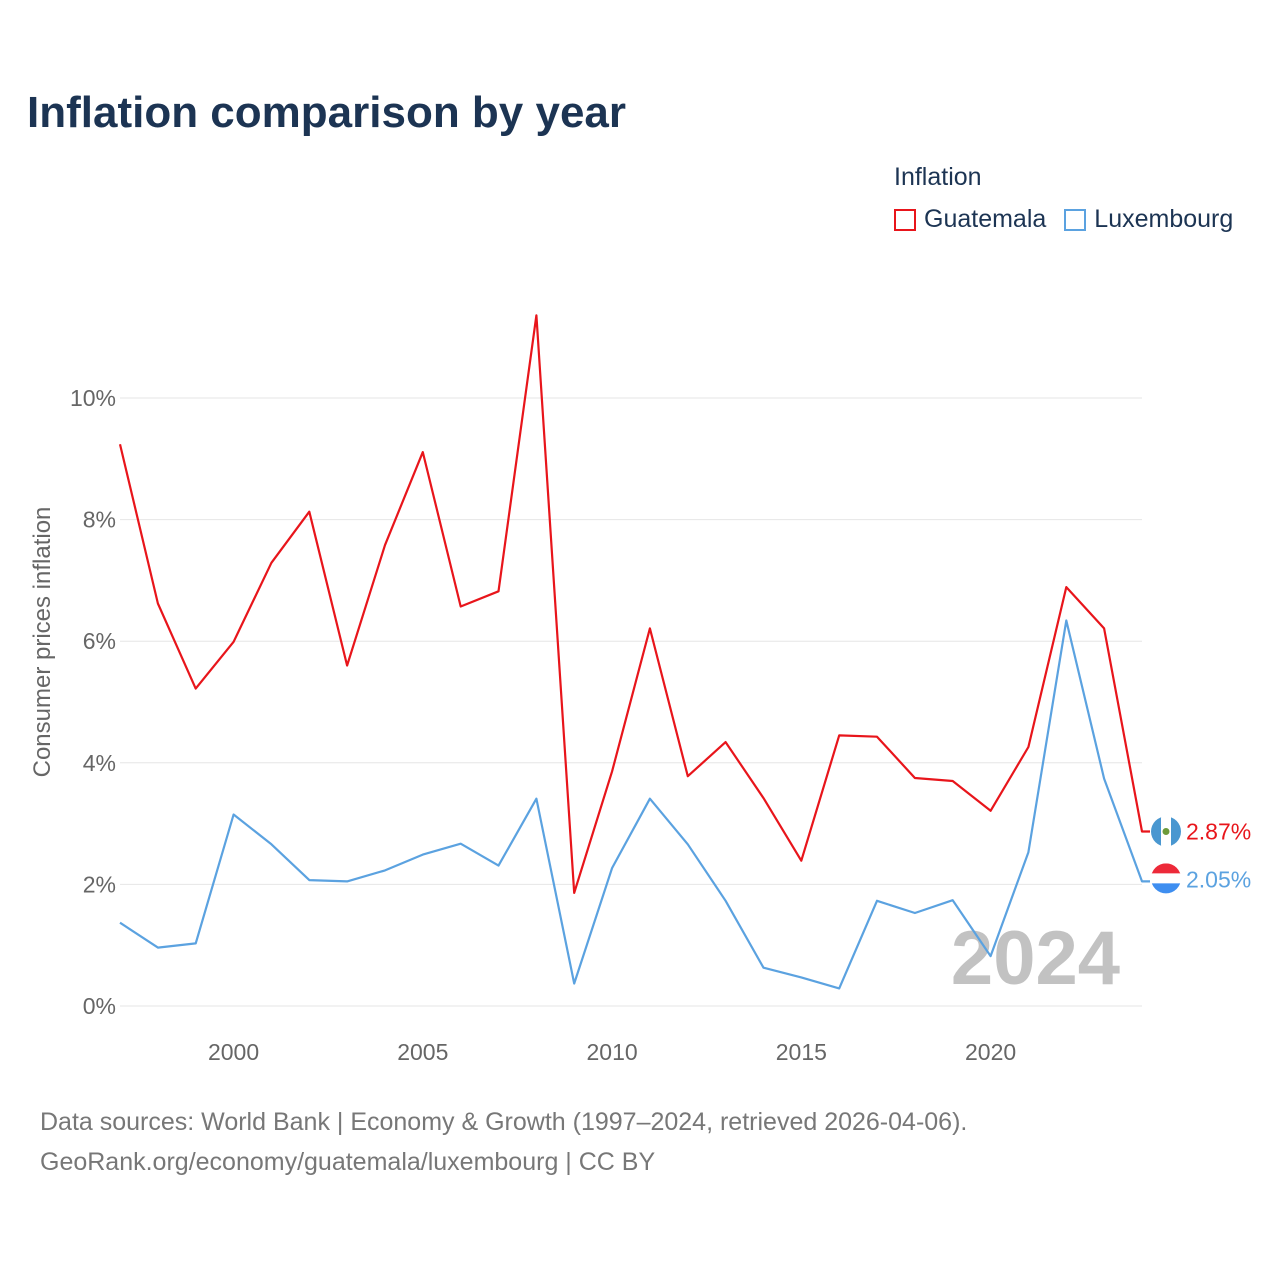 The height and width of the screenshot is (1280, 1280). Describe the element at coordinates (99, 1006) in the screenshot. I see `y-tick-label: 0%` at that location.